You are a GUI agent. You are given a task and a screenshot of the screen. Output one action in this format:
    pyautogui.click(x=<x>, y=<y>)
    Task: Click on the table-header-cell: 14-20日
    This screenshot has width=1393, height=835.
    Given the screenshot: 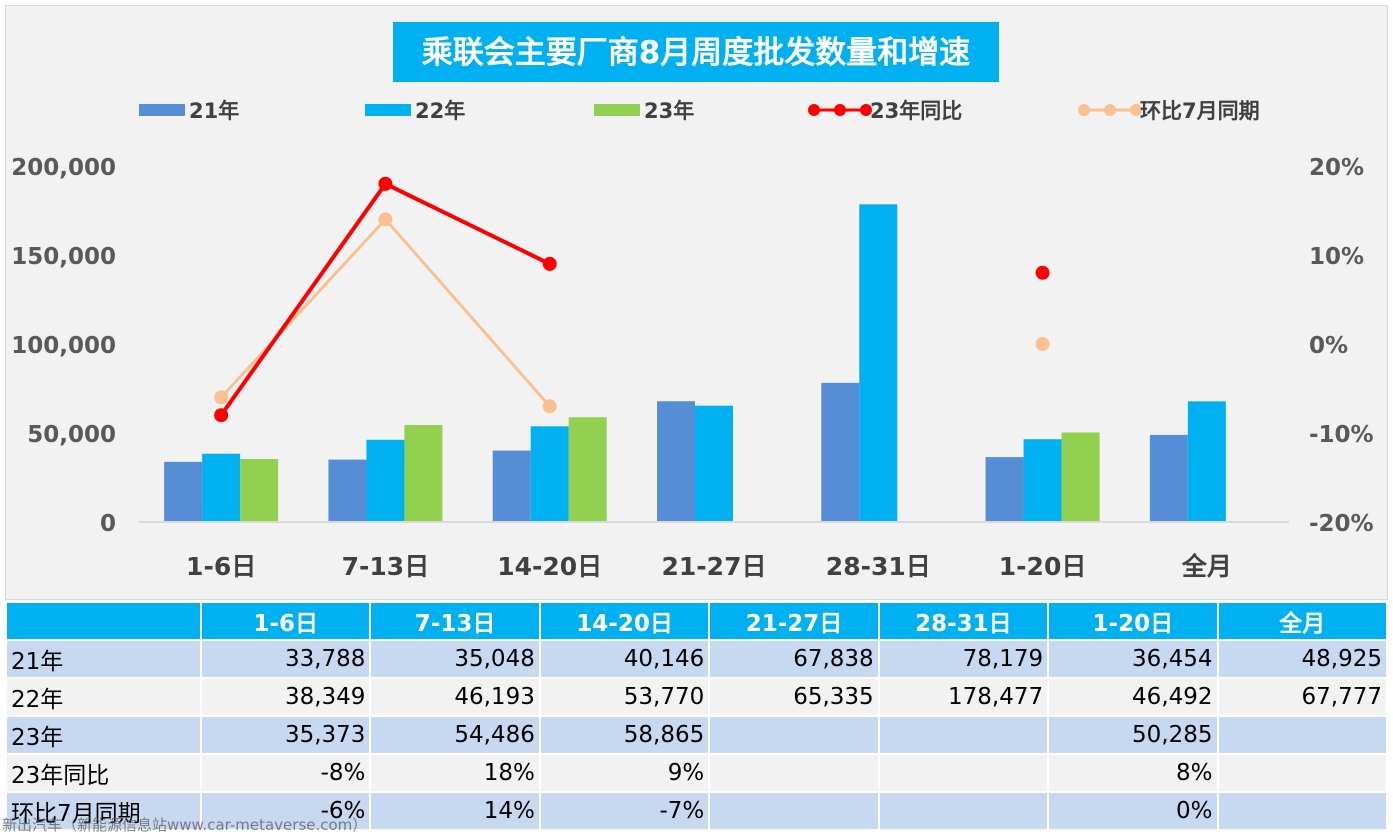 What is the action you would take?
    pyautogui.click(x=624, y=622)
    